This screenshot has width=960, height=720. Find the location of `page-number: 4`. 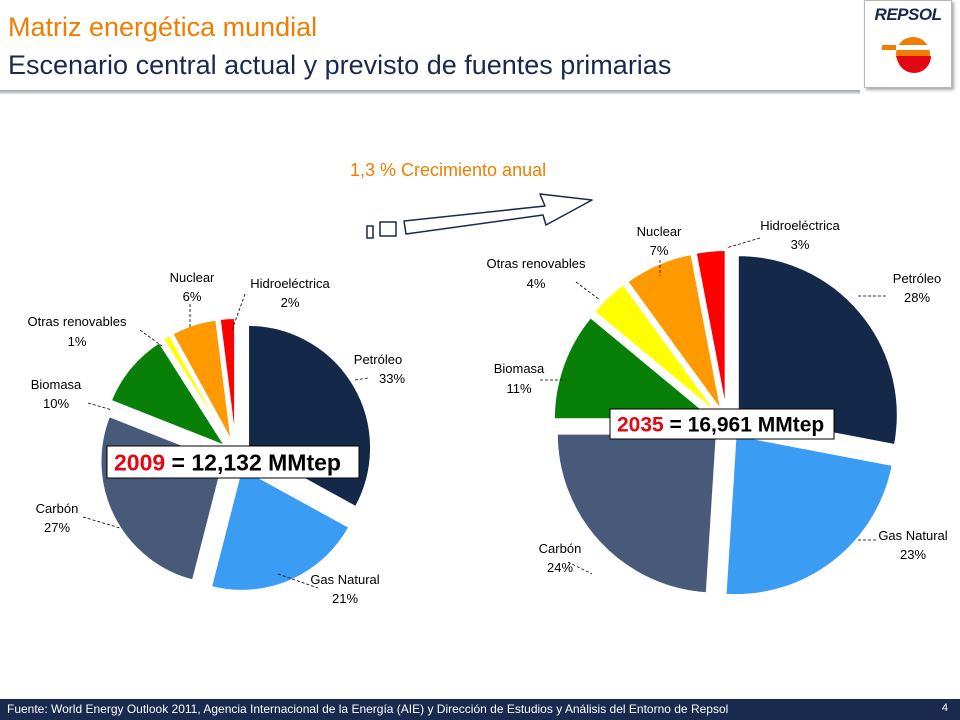

page-number: 4 is located at coordinates (944, 708).